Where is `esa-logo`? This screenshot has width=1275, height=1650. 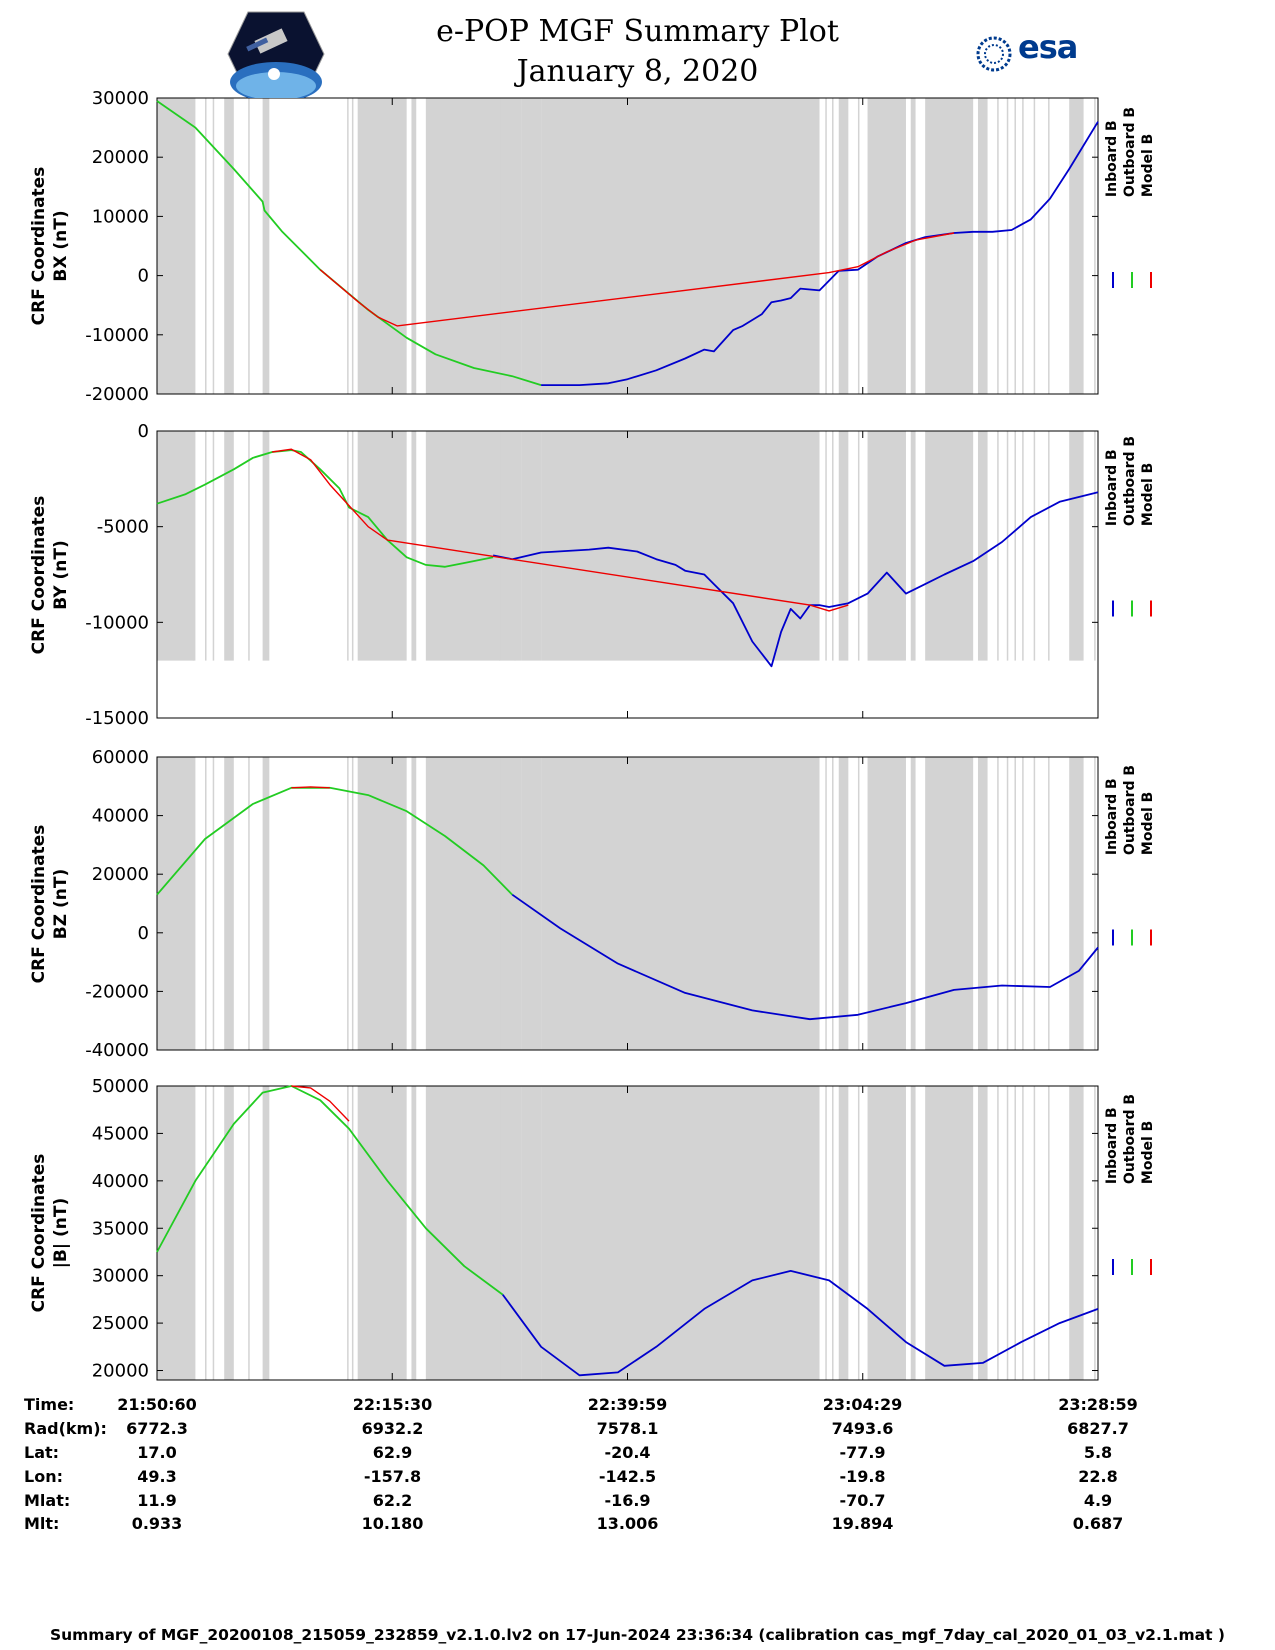 esa-logo is located at coordinates (994, 54).